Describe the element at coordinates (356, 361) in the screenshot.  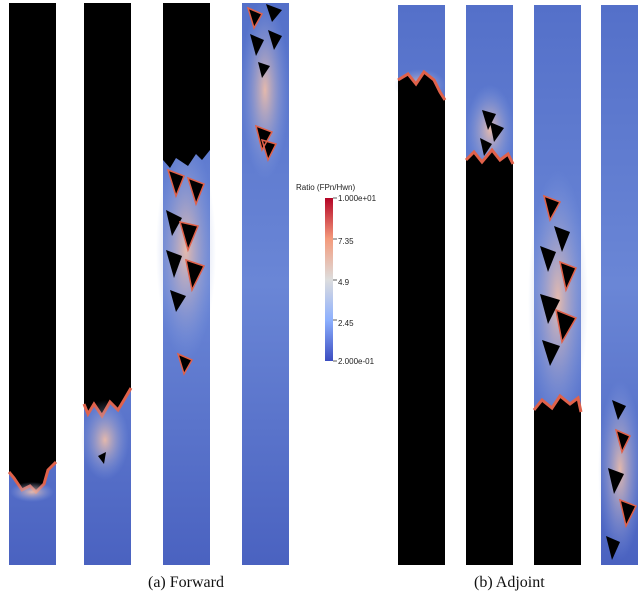
I see `colorbar-tick-label: 2.000e-01` at that location.